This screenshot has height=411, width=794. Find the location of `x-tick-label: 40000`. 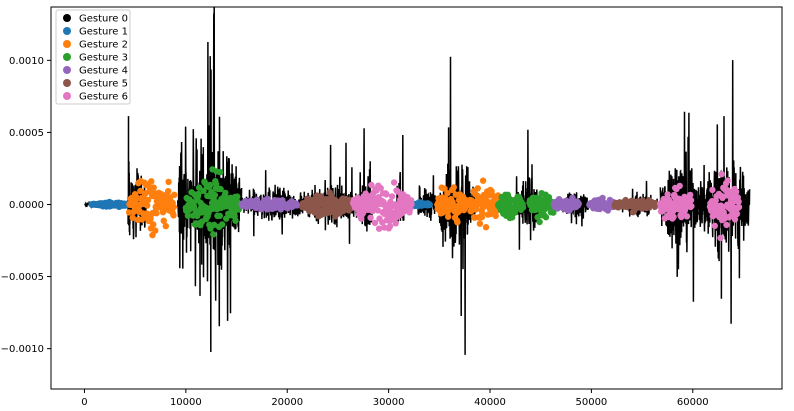

x-tick-label: 40000 is located at coordinates (490, 402).